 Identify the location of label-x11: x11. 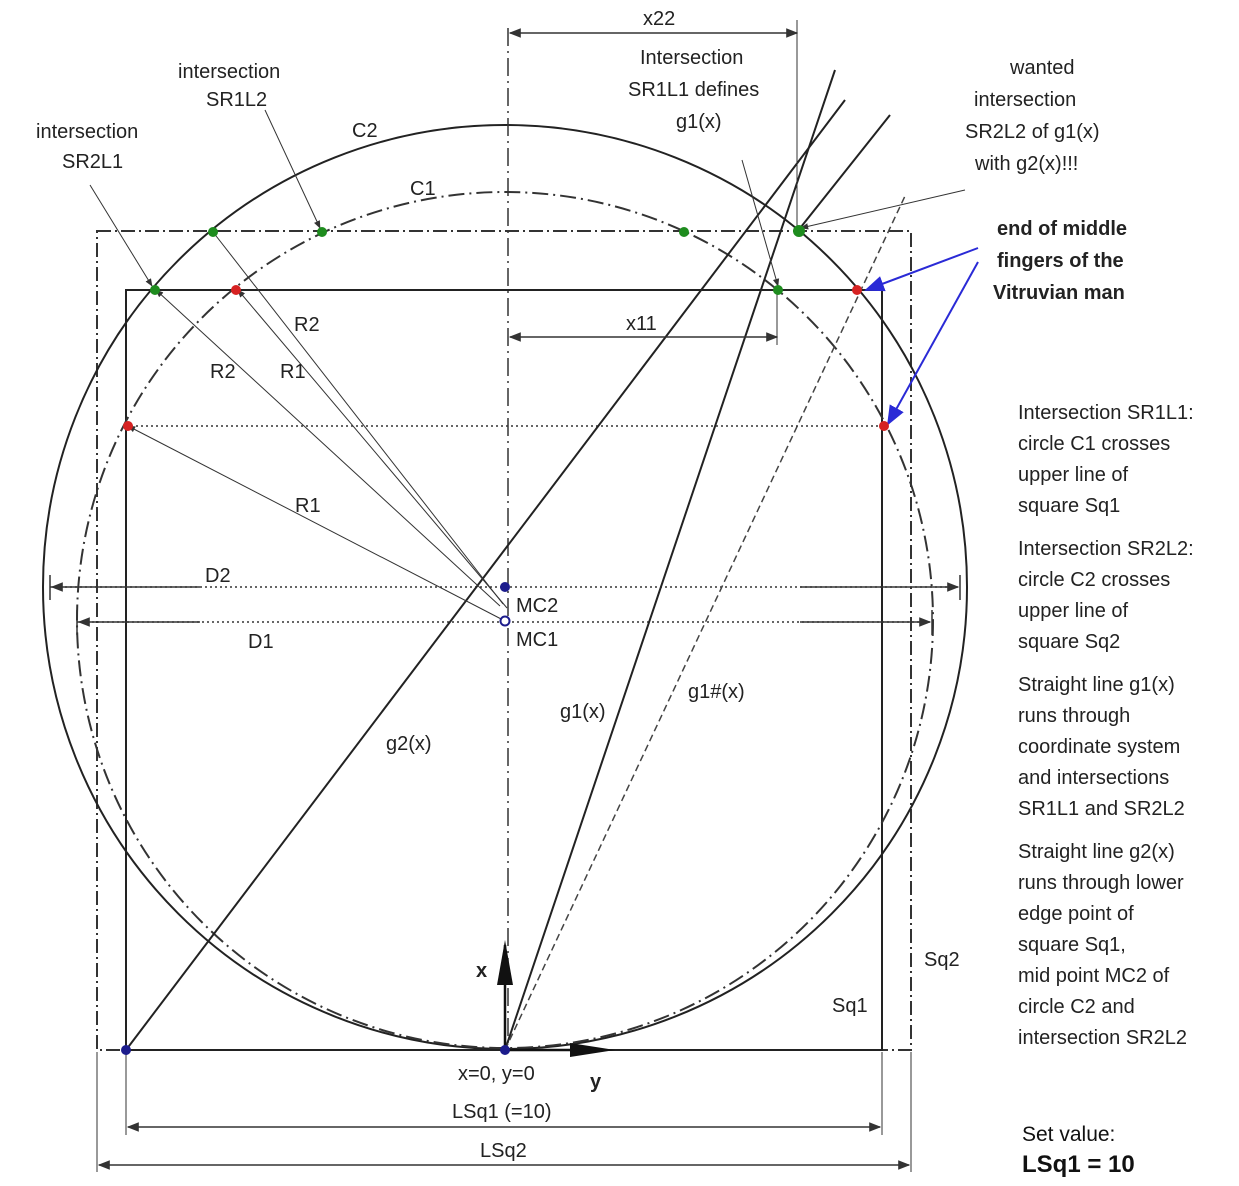
(641, 324).